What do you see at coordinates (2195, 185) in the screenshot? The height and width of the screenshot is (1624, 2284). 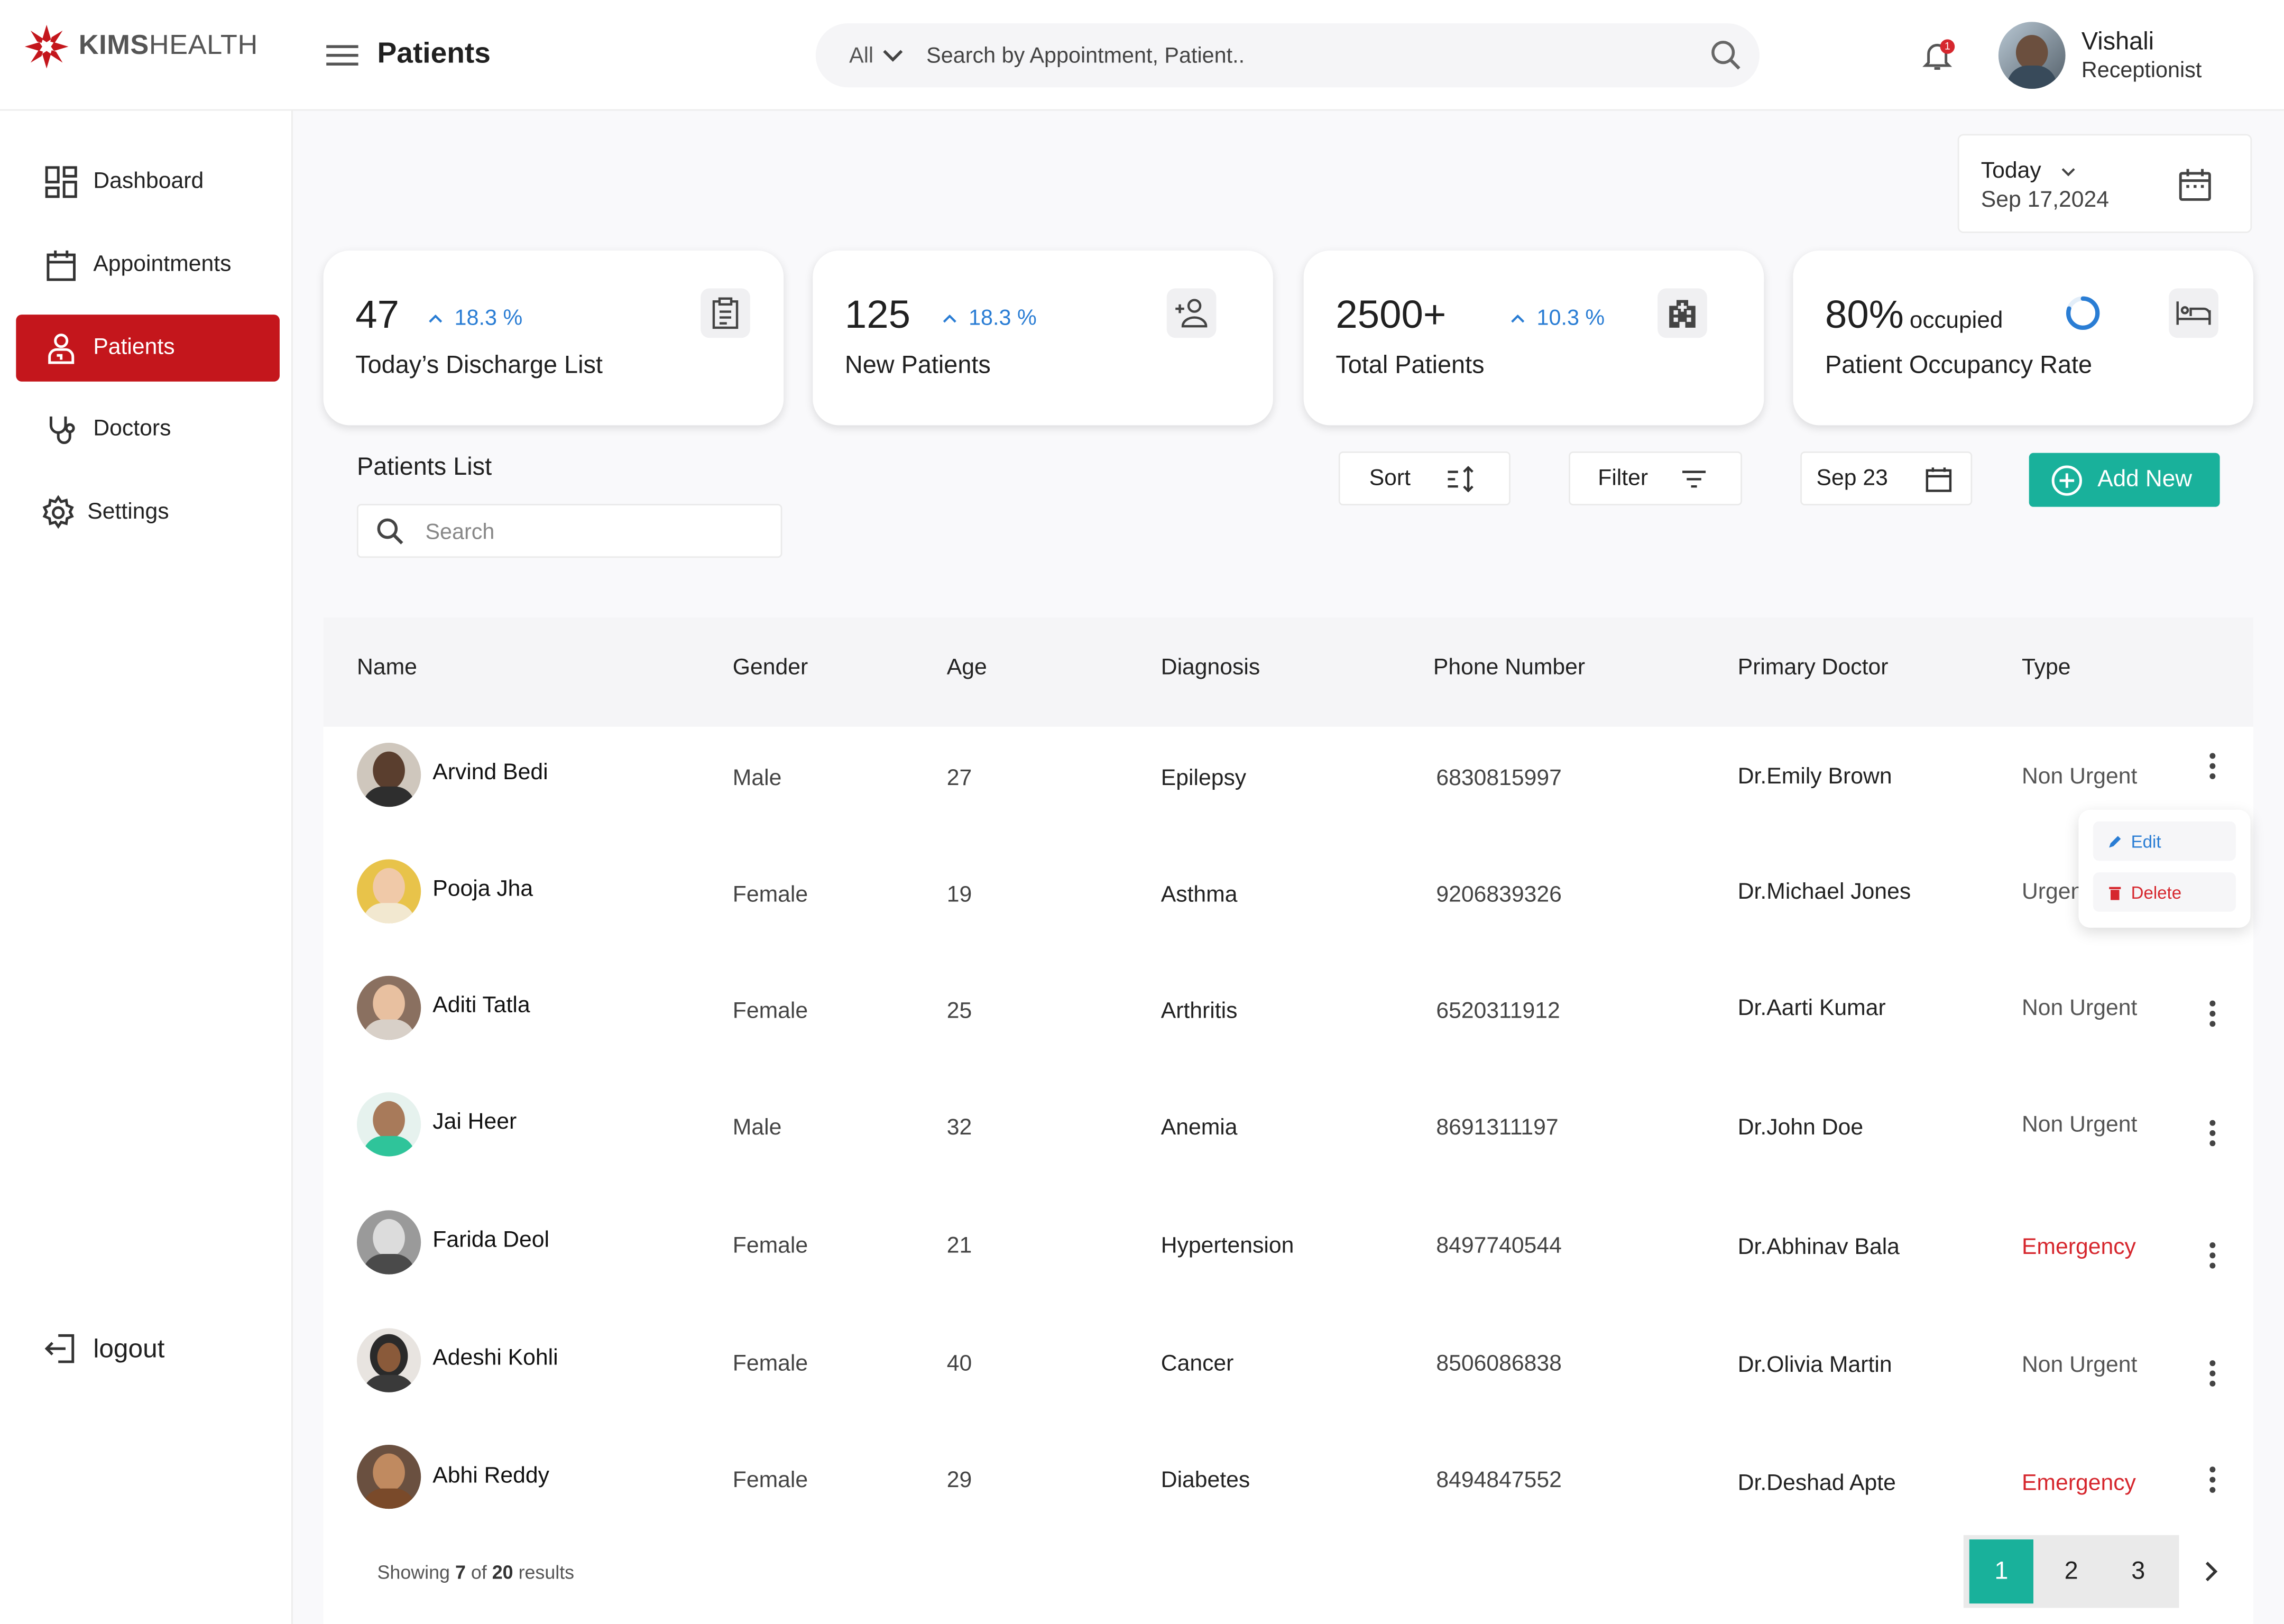 I see `calendar-icon` at bounding box center [2195, 185].